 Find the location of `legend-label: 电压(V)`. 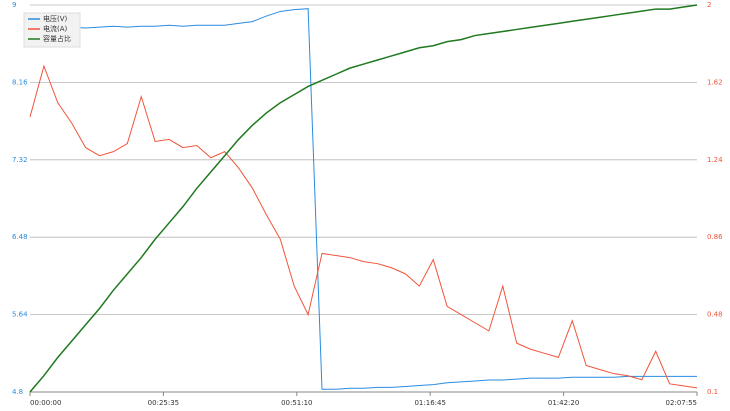

legend-label: 电压(V) is located at coordinates (55, 18).